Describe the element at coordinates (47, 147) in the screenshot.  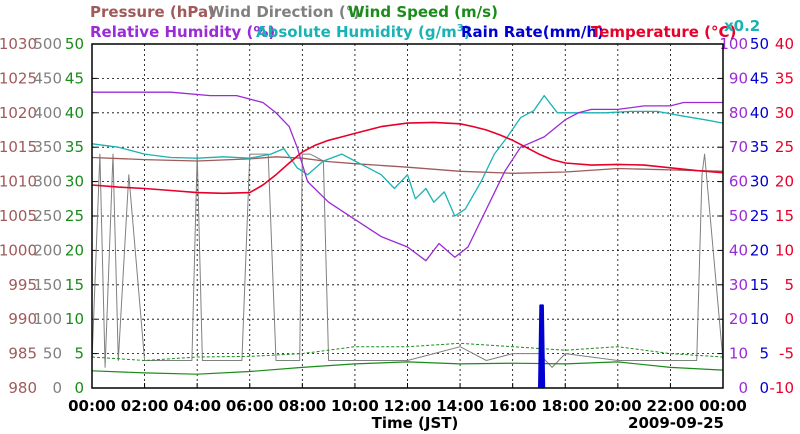
I see `y-tick-wind_direction: 350` at that location.